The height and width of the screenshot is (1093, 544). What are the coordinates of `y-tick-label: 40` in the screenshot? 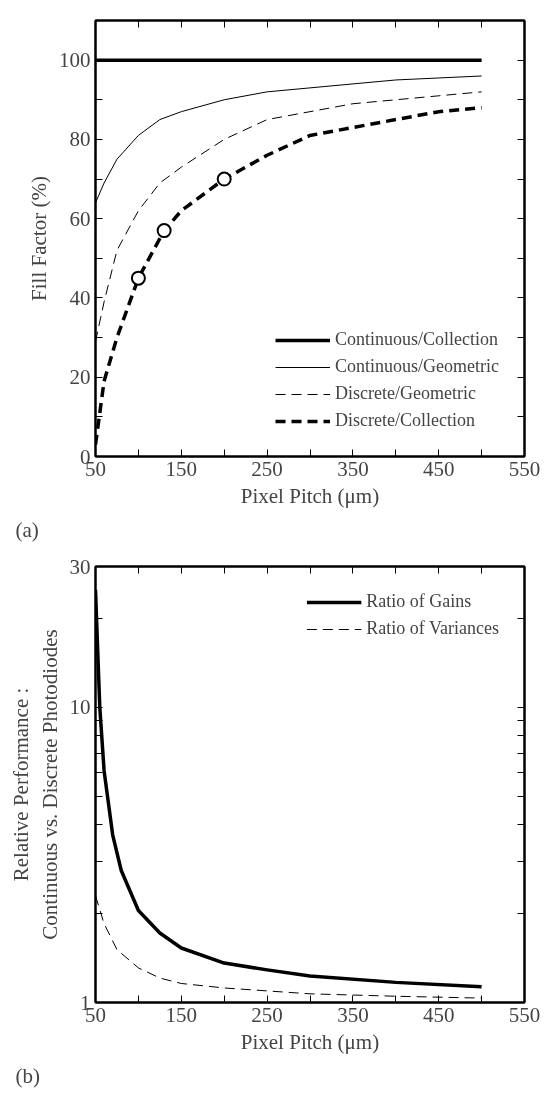 It's located at (80, 297).